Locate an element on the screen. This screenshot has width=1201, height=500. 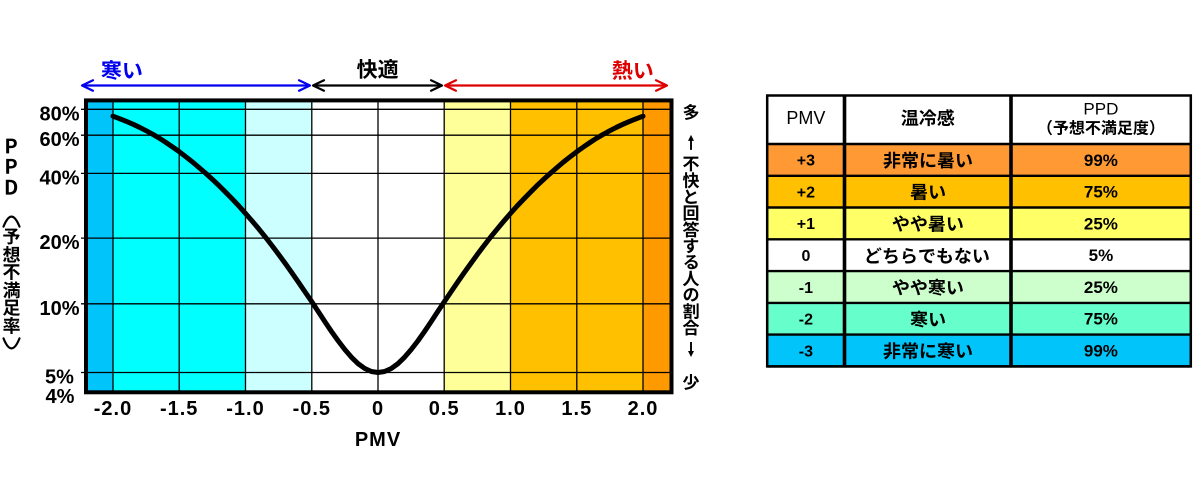
svg-text: 40% is located at coordinates (59, 178).